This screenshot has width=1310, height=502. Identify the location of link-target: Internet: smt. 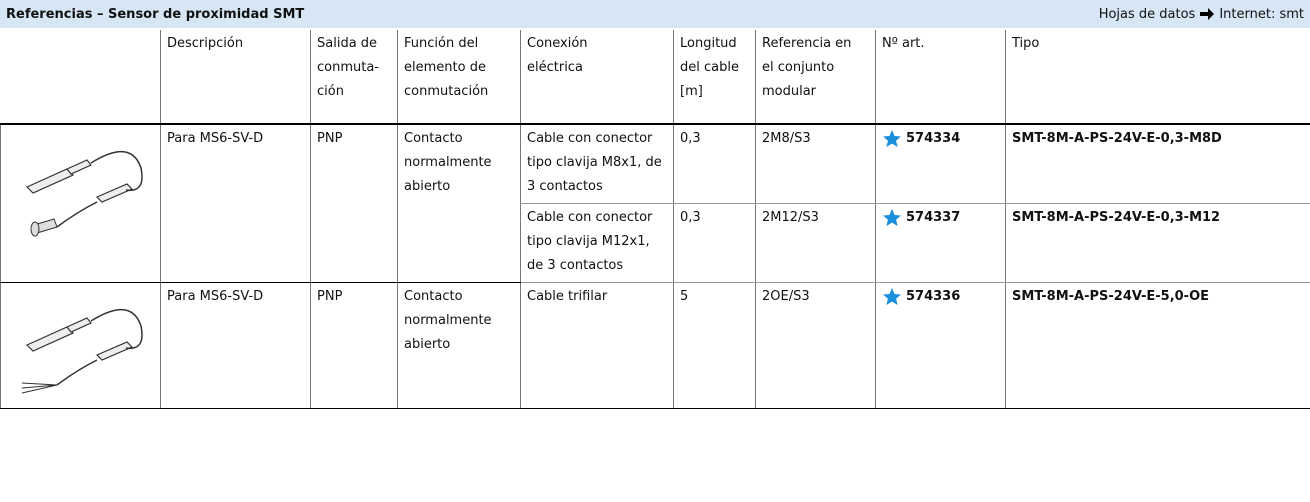
(1261, 14).